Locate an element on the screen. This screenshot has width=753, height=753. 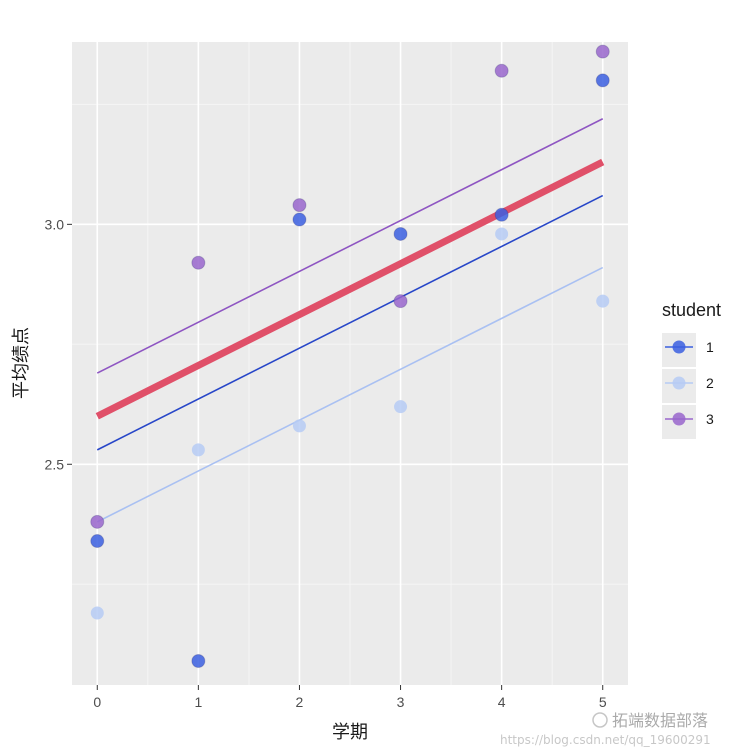
watermark-label: 拓端数据部落 is located at coordinates (660, 720).